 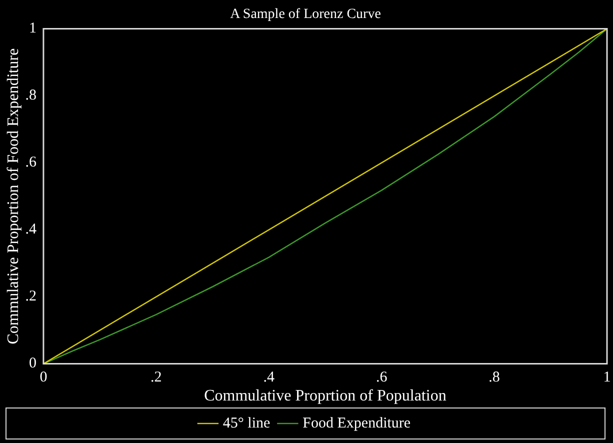 What do you see at coordinates (31, 162) in the screenshot?
I see `y-tick-label: .6` at bounding box center [31, 162].